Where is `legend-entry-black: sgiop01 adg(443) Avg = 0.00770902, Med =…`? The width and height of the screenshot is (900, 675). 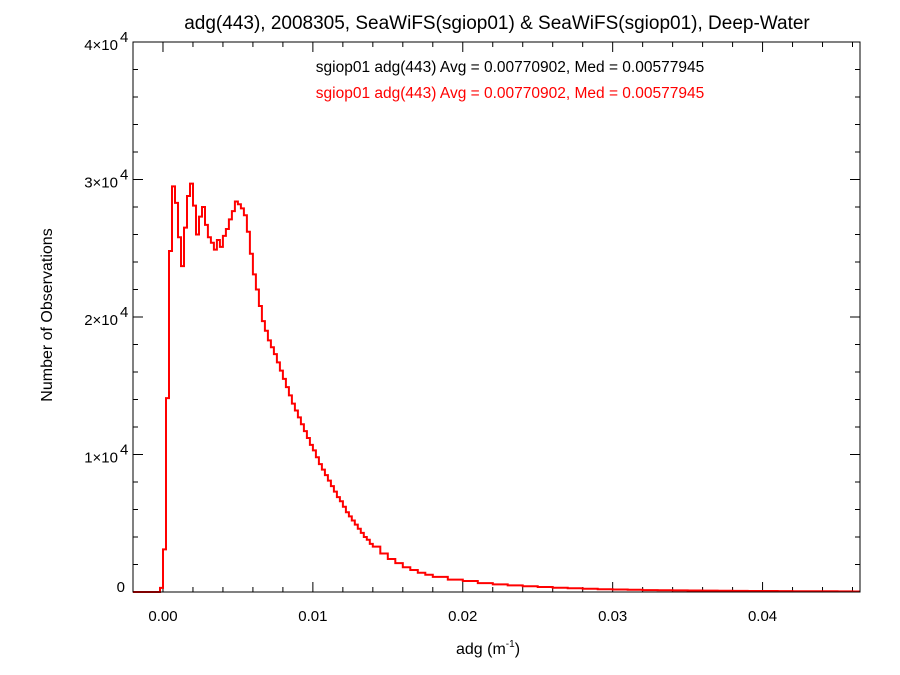 legend-entry-black: sgiop01 adg(443) Avg = 0.00770902, Med =… is located at coordinates (510, 67).